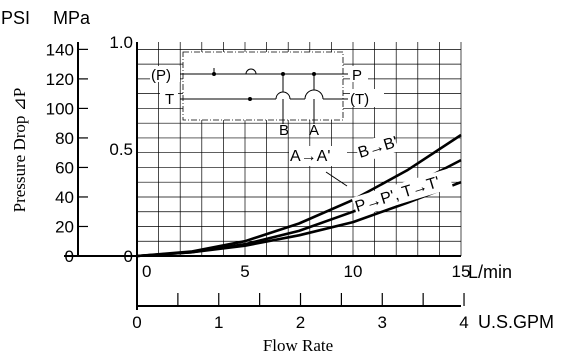 The width and height of the screenshot is (572, 354). What do you see at coordinates (72, 18) in the screenshot?
I see `y-unit-mpa: MPa` at bounding box center [72, 18].